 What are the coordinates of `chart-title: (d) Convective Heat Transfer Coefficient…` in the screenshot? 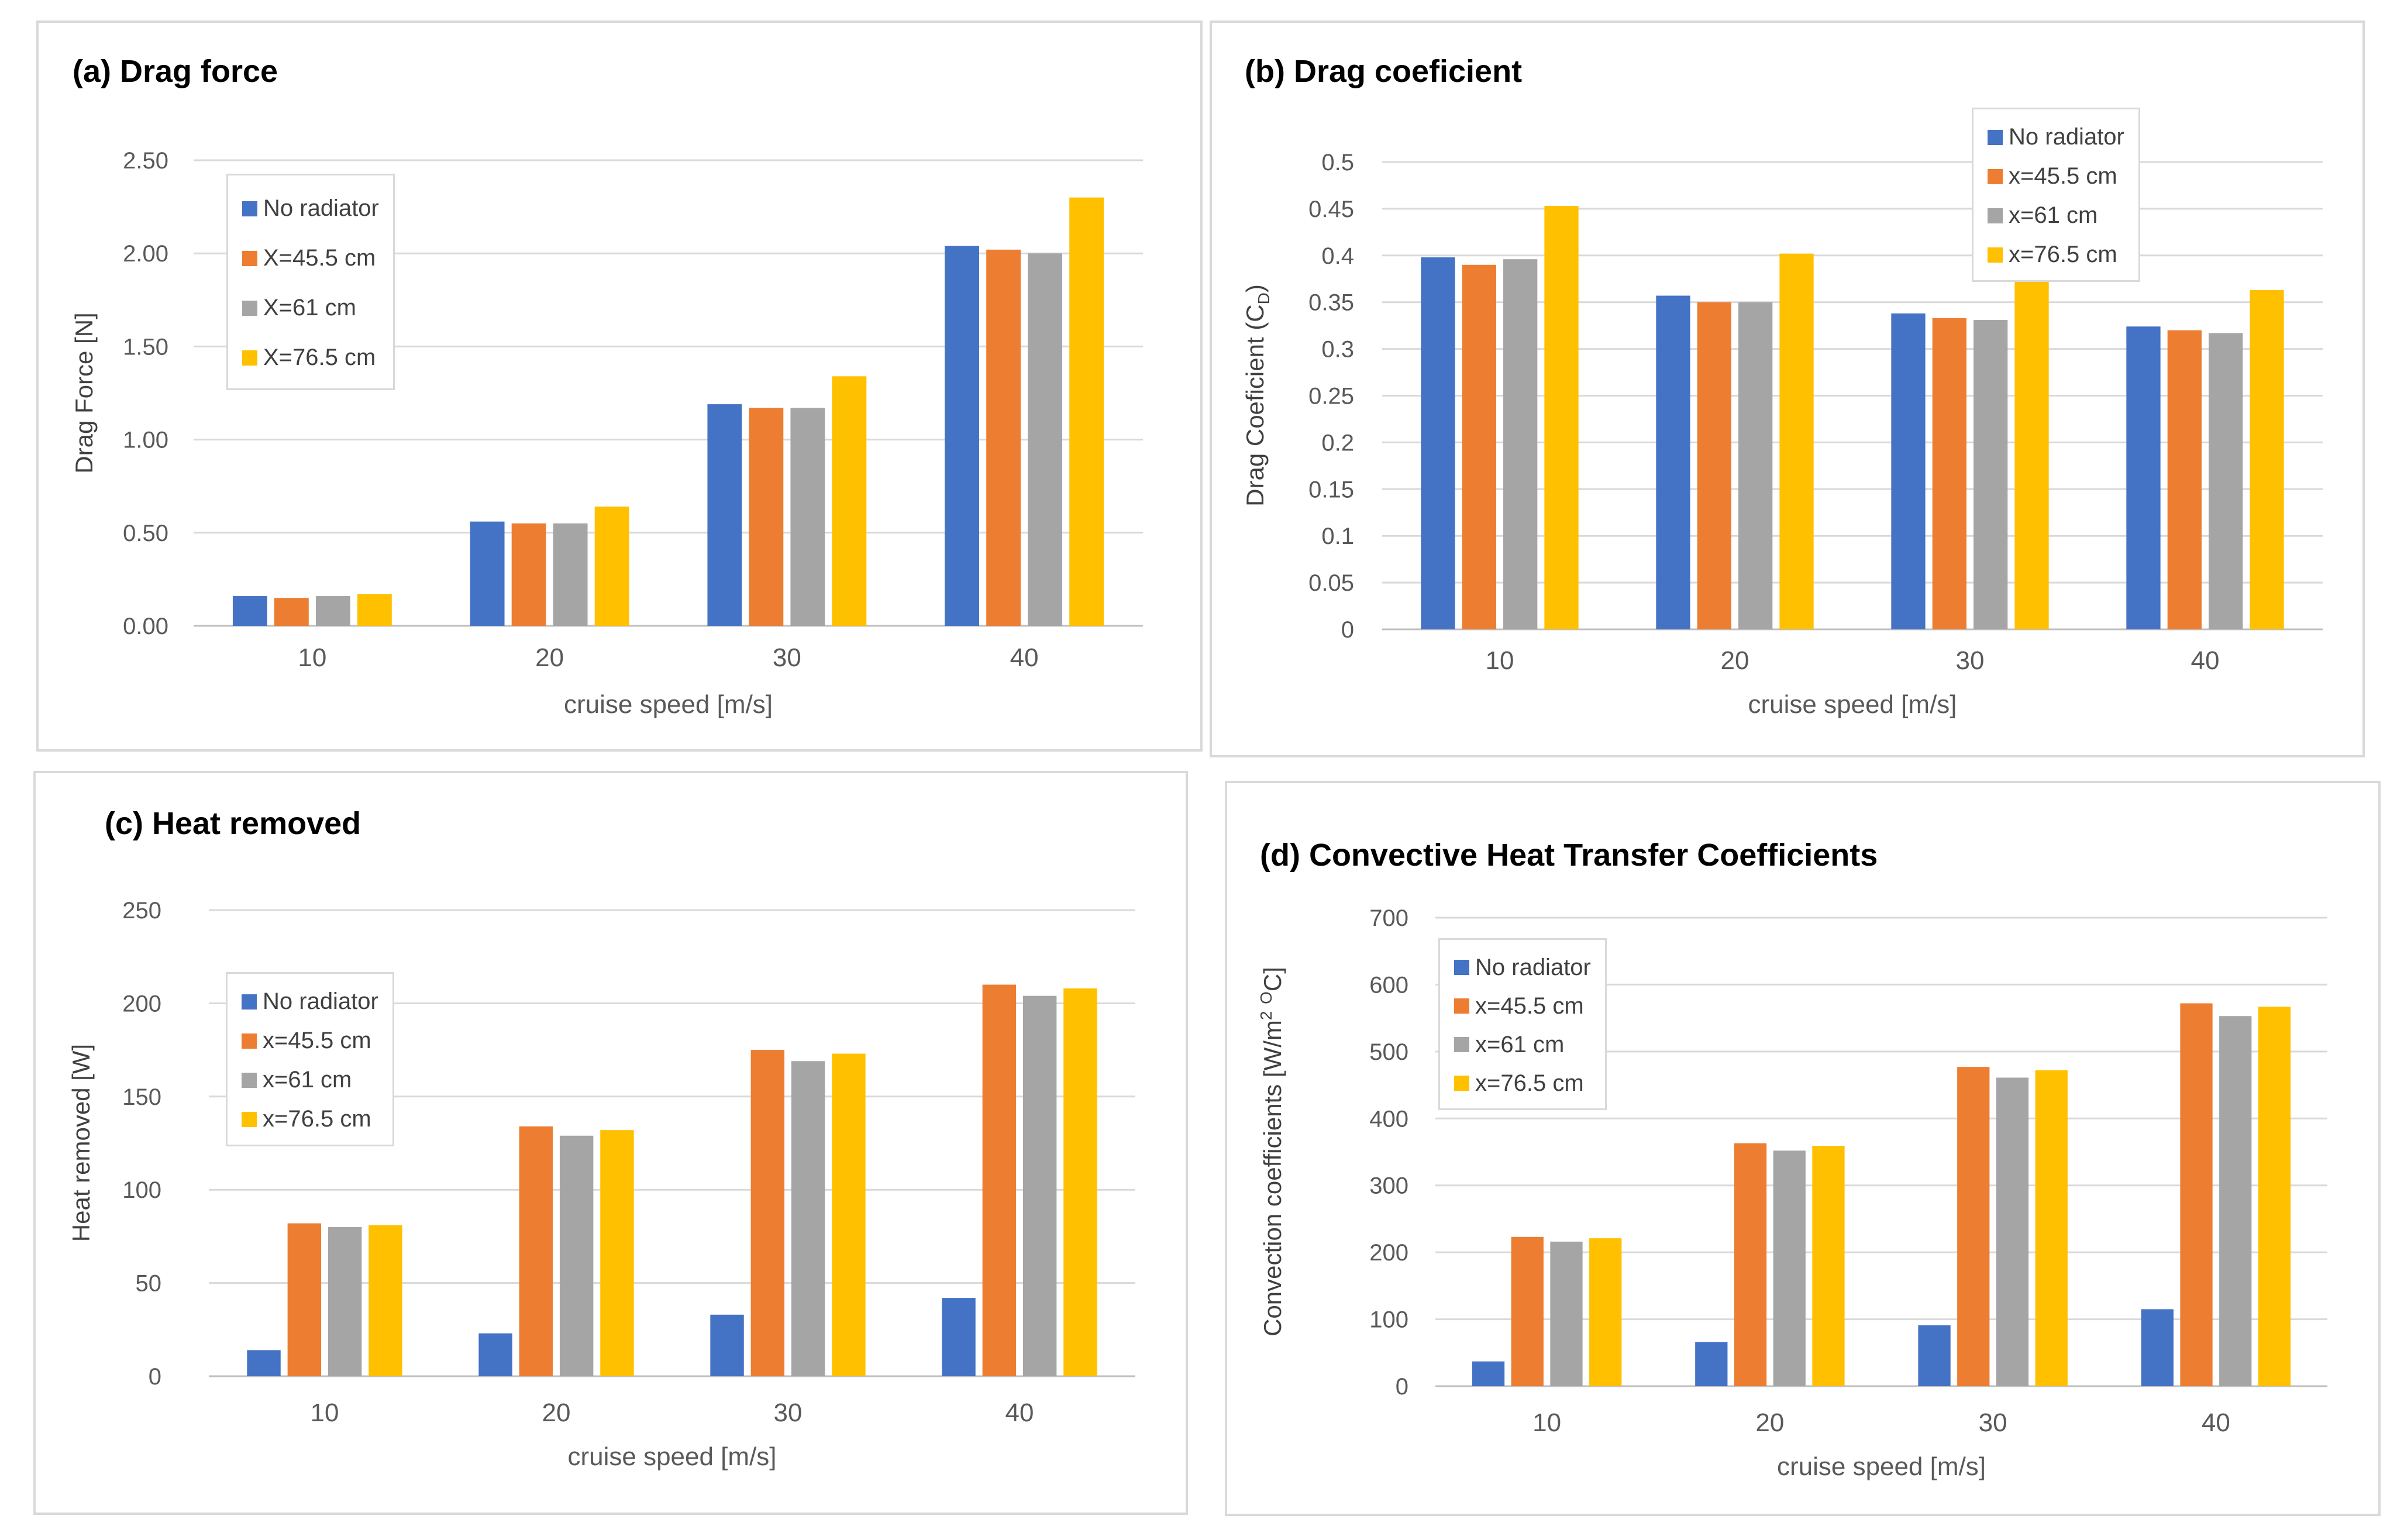 It's located at (1569, 855).